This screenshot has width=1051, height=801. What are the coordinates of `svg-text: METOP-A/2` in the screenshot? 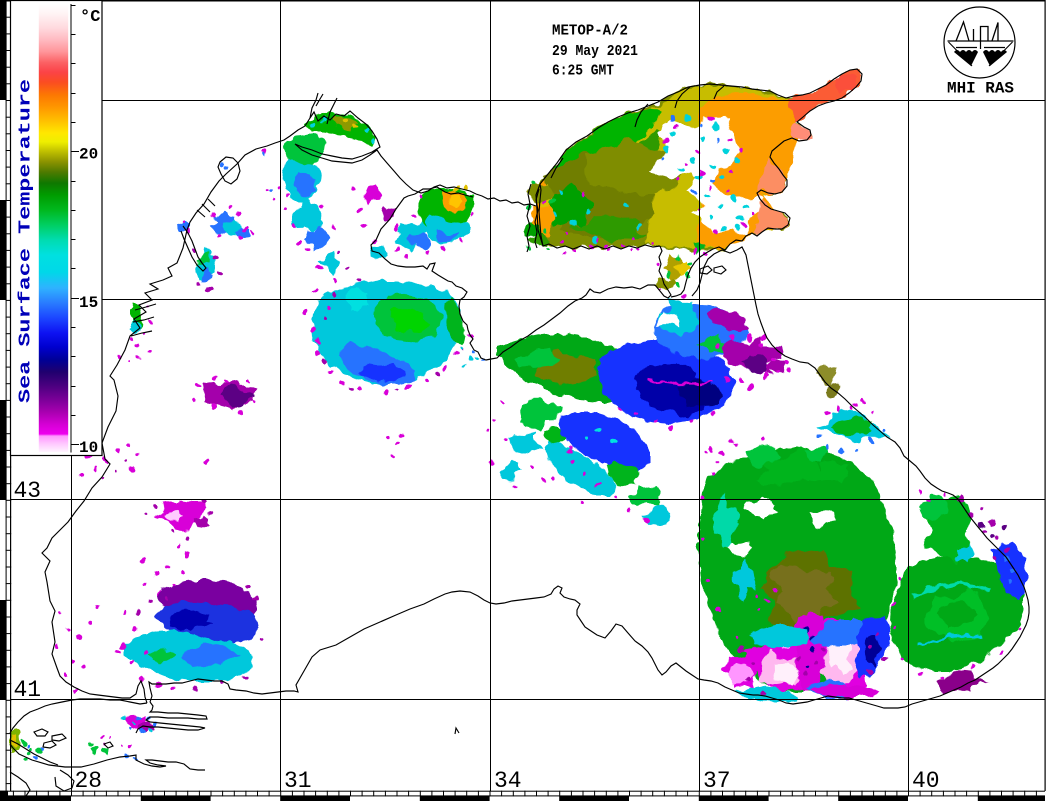 It's located at (590, 32).